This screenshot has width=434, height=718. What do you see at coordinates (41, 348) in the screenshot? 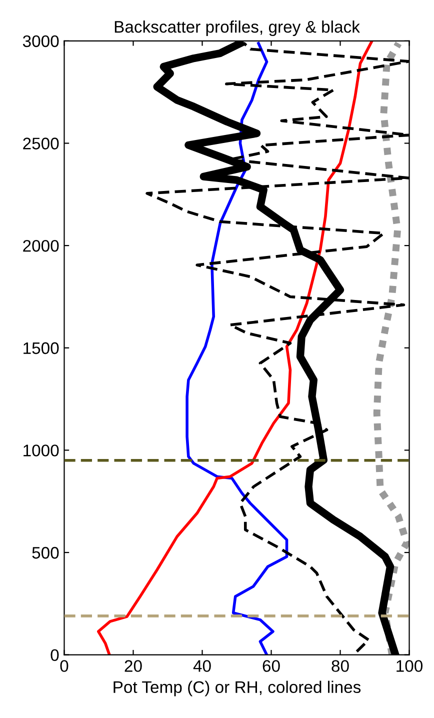
I see `y-tick-label: 1500` at bounding box center [41, 348].